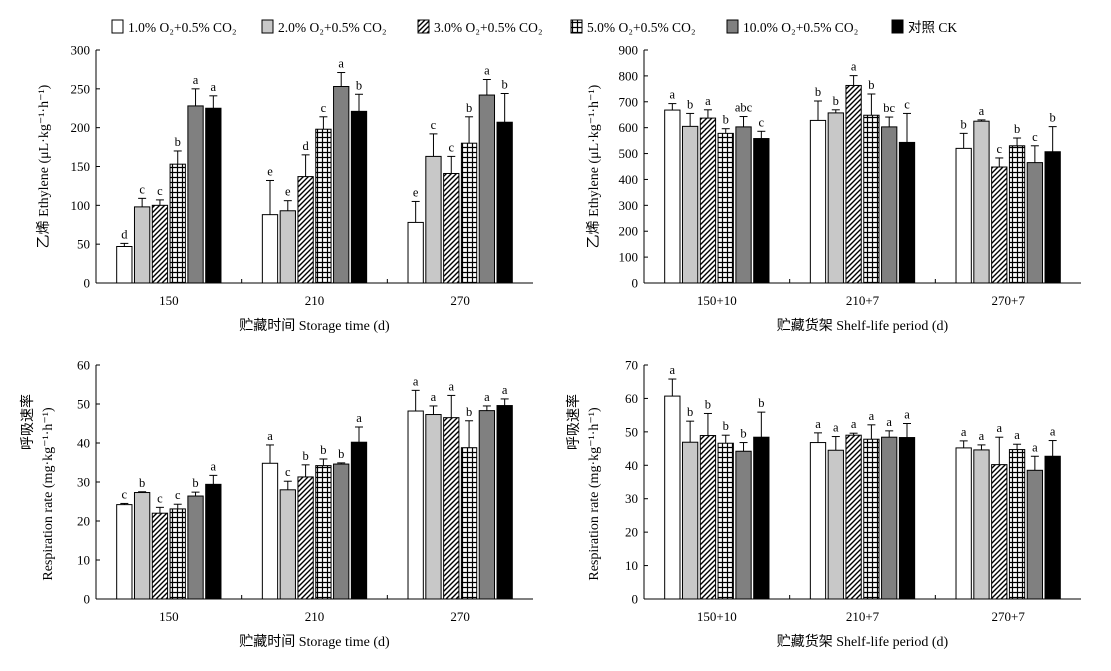  What do you see at coordinates (488, 27) in the screenshot?
I see `legend-label-3: 3.0% O₂+0.5% CO₂` at bounding box center [488, 27].